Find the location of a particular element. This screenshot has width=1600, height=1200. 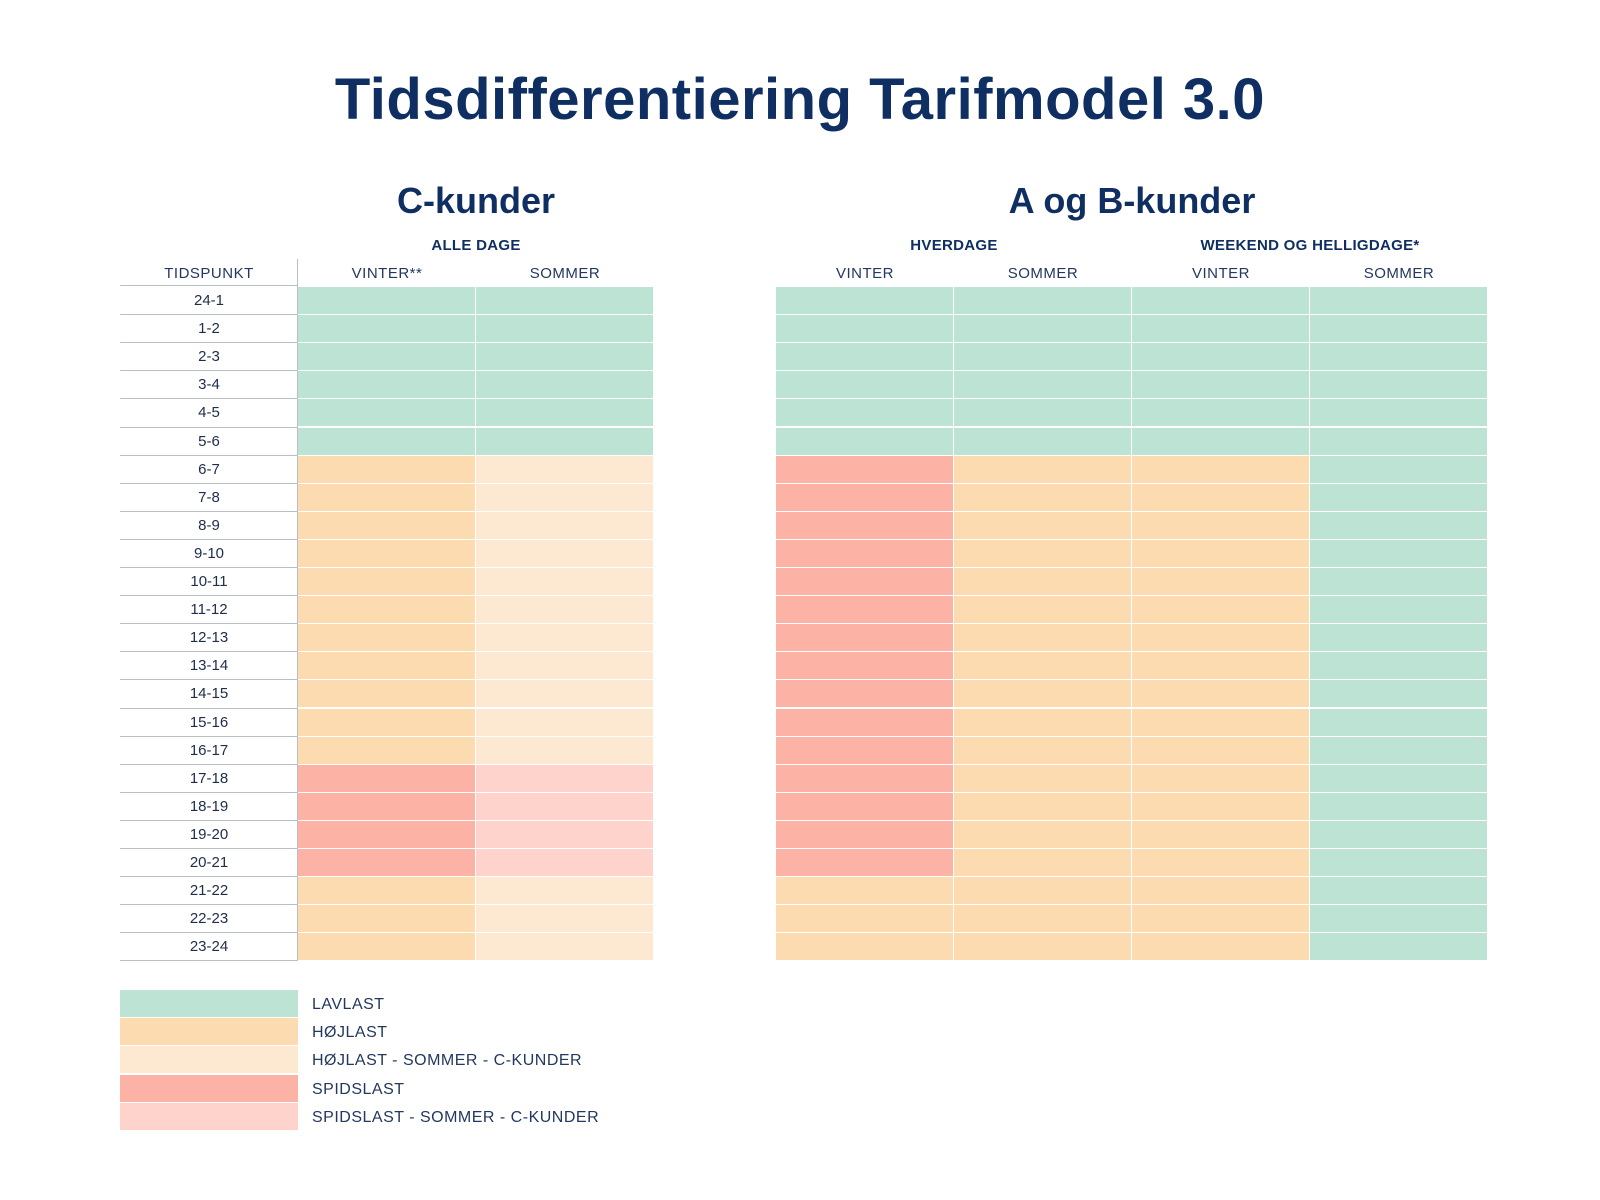

c-group-header: ALLE DAGE is located at coordinates (476, 245).